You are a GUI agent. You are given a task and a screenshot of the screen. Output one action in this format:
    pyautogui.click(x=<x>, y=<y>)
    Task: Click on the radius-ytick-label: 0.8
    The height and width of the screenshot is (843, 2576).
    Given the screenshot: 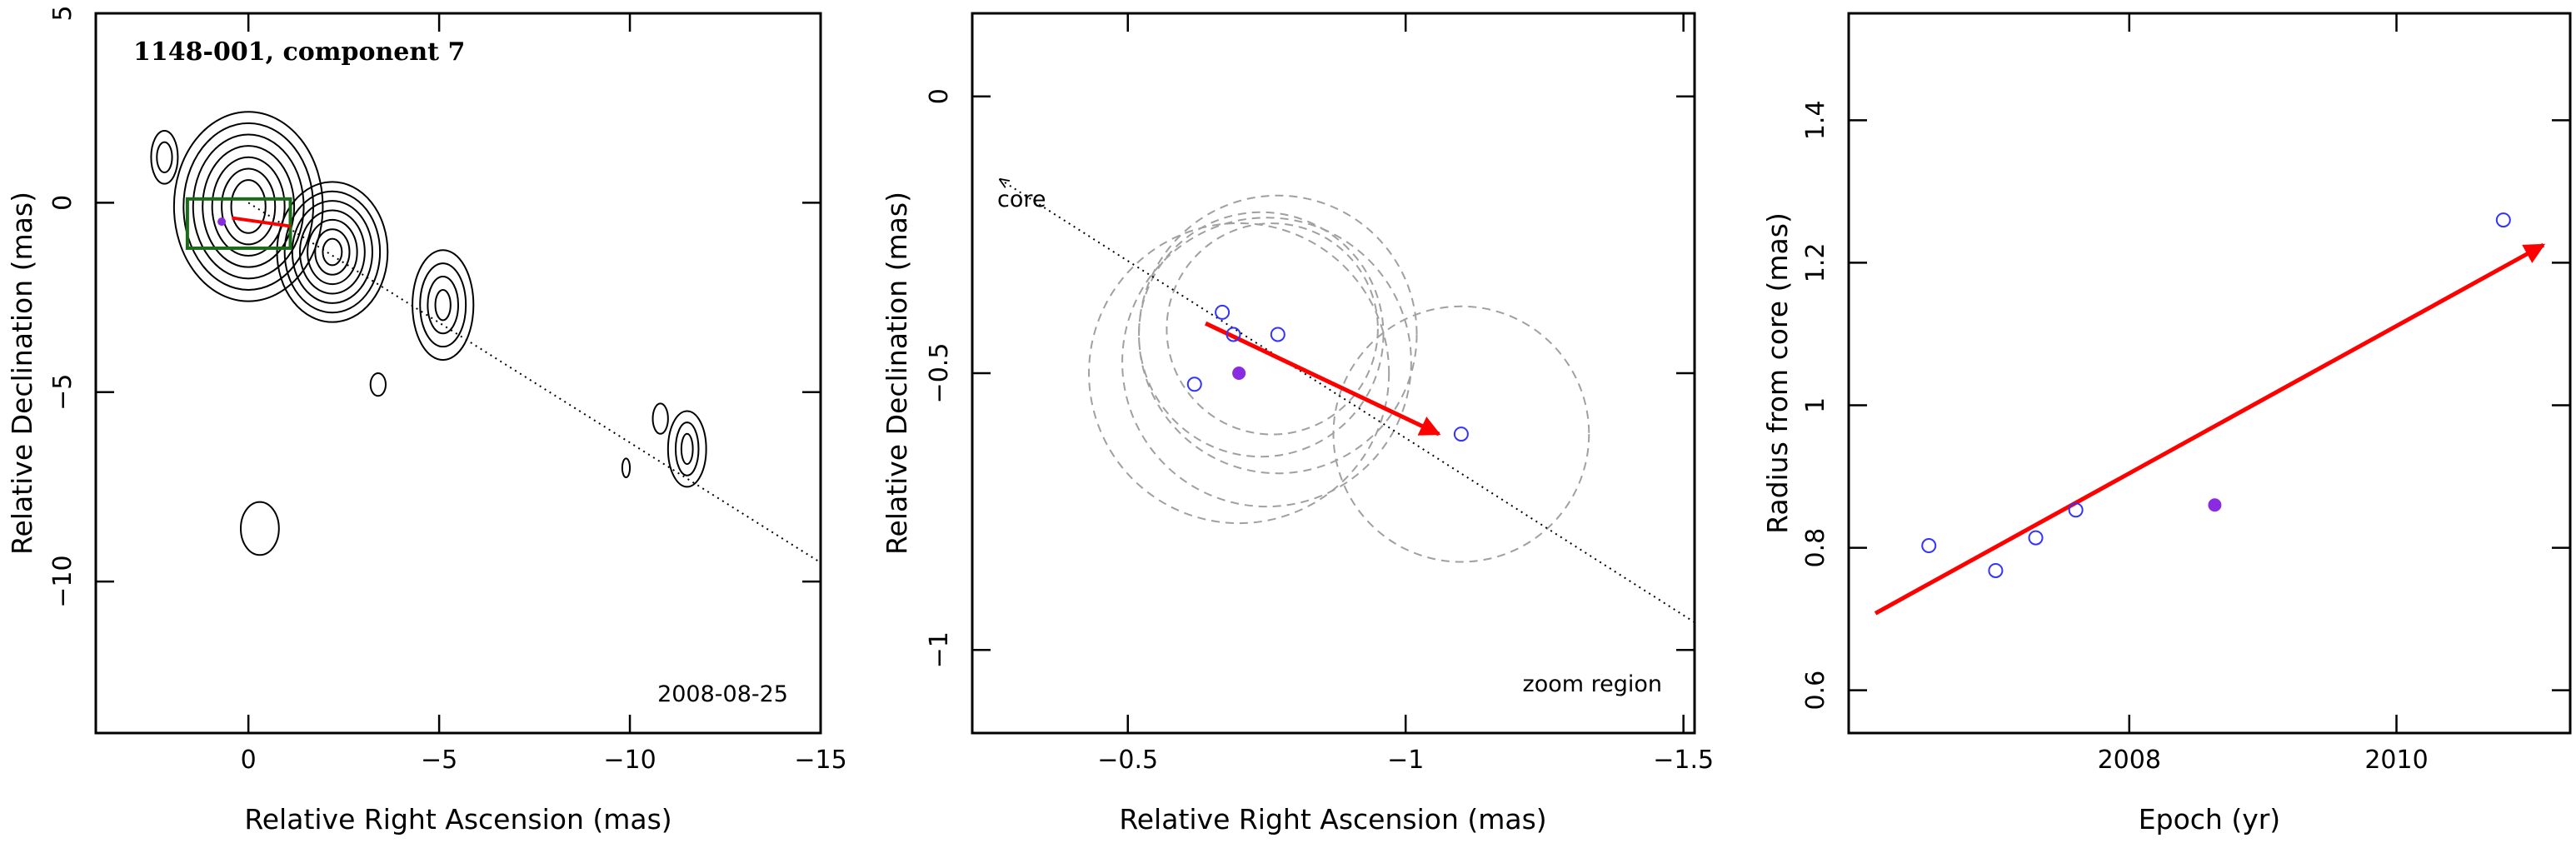 What is the action you would take?
    pyautogui.click(x=1815, y=548)
    